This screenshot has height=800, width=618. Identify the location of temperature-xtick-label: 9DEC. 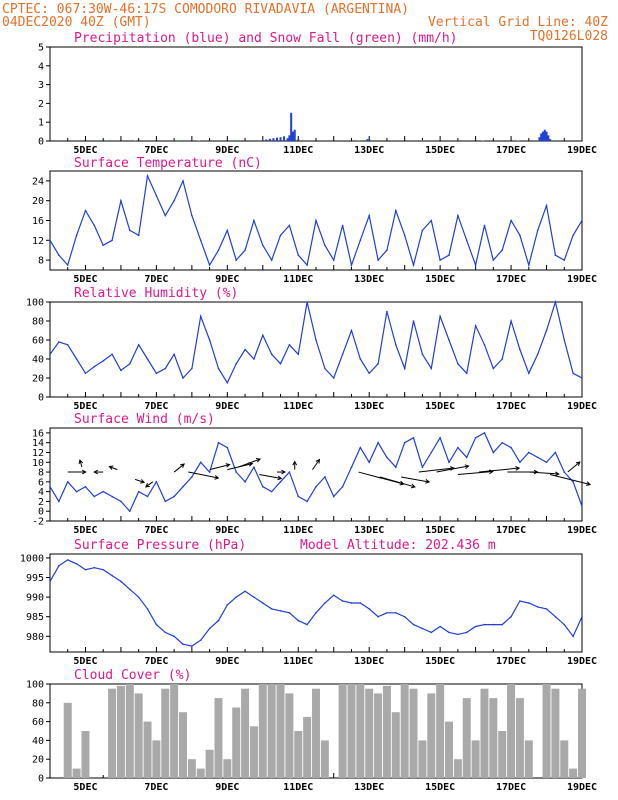
(227, 279).